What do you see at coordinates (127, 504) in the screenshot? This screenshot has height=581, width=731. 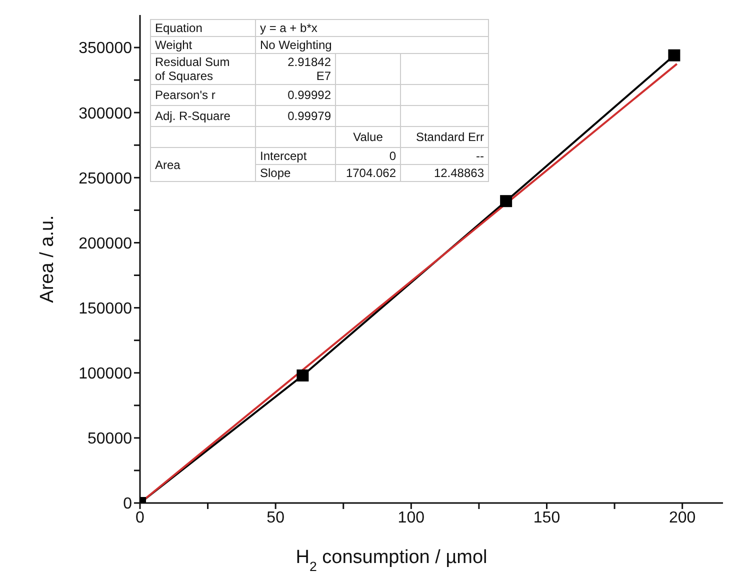 I see `y-tick-label: 0` at bounding box center [127, 504].